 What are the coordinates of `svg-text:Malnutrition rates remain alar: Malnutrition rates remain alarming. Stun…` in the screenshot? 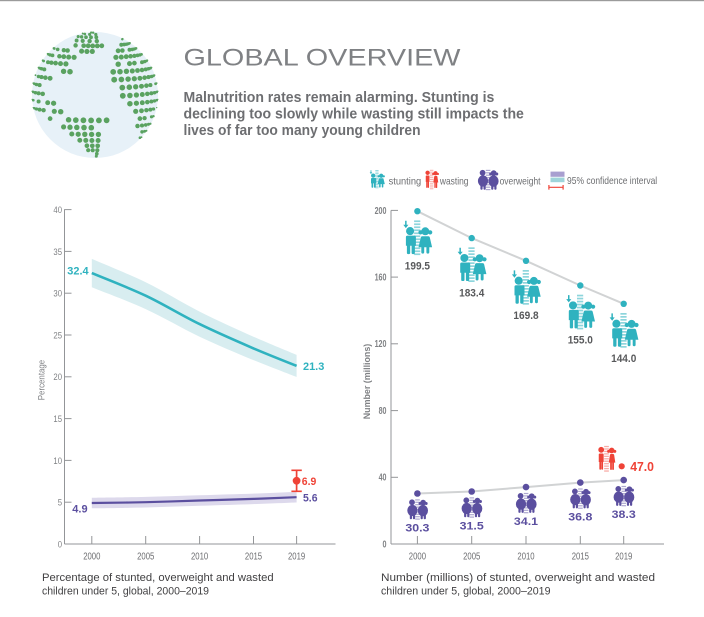 It's located at (339, 97).